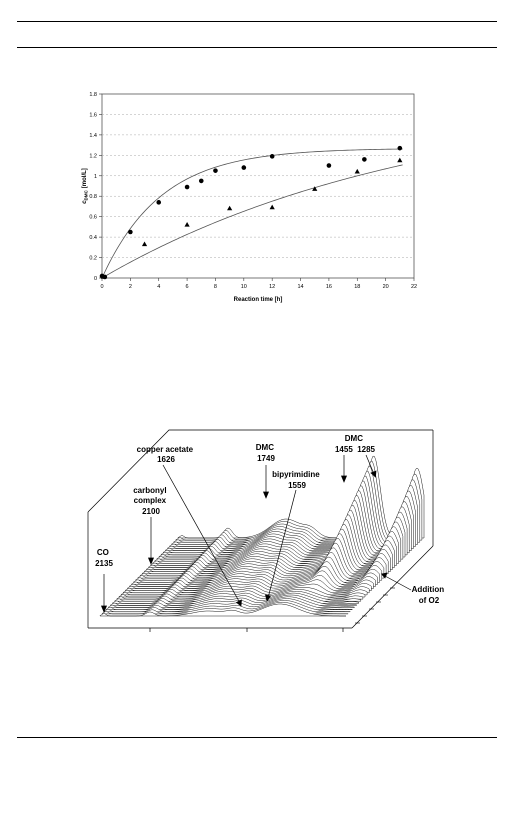 The image size is (512, 816). I want to click on spectra-stack, so click(262, 536).